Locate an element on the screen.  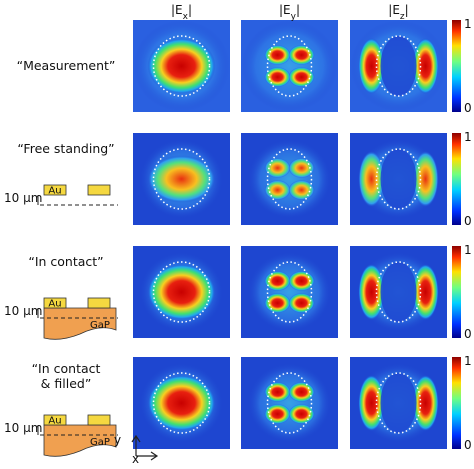
column-header: |Ez| is located at coordinates (398, 12).